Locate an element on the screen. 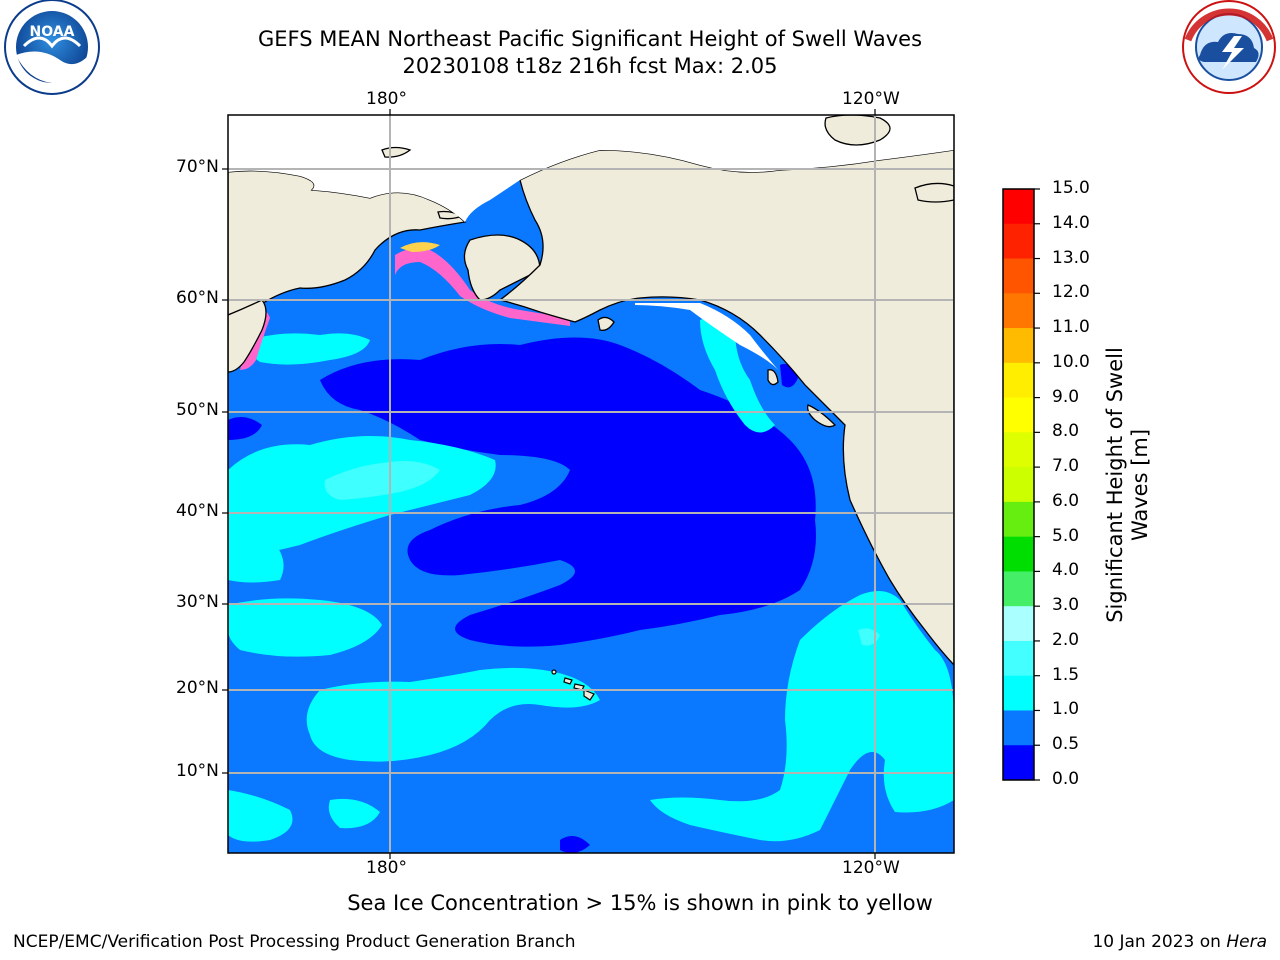 Image resolution: width=1280 pixels, height=960 pixels. footer-date: 10 Jan 2023 on Hera is located at coordinates (1179, 942).